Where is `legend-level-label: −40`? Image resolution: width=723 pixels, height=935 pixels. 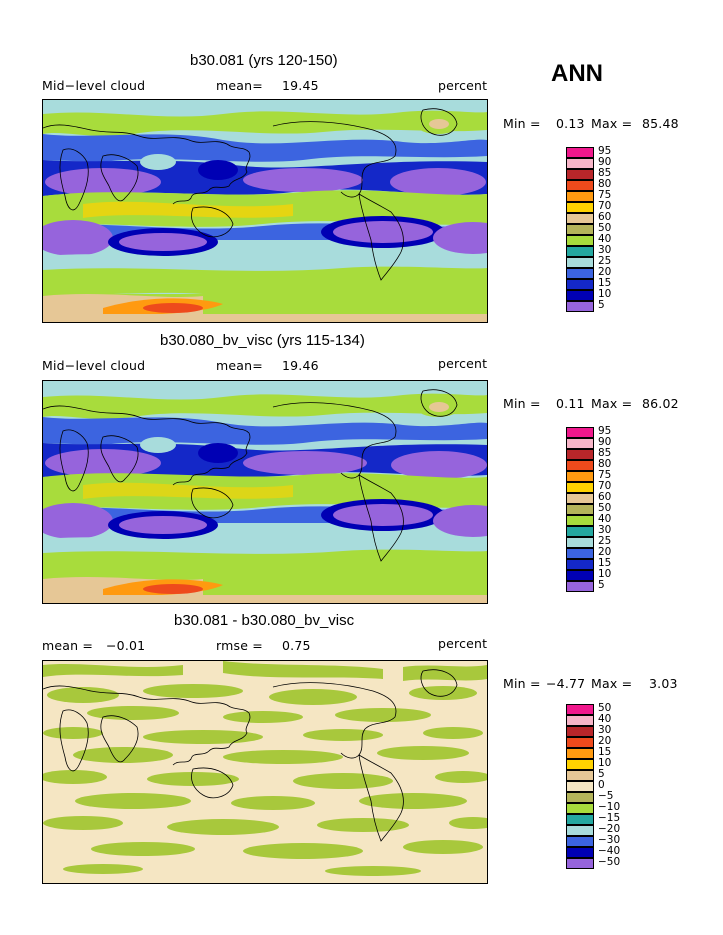 legend-level-label: −40 is located at coordinates (609, 851).